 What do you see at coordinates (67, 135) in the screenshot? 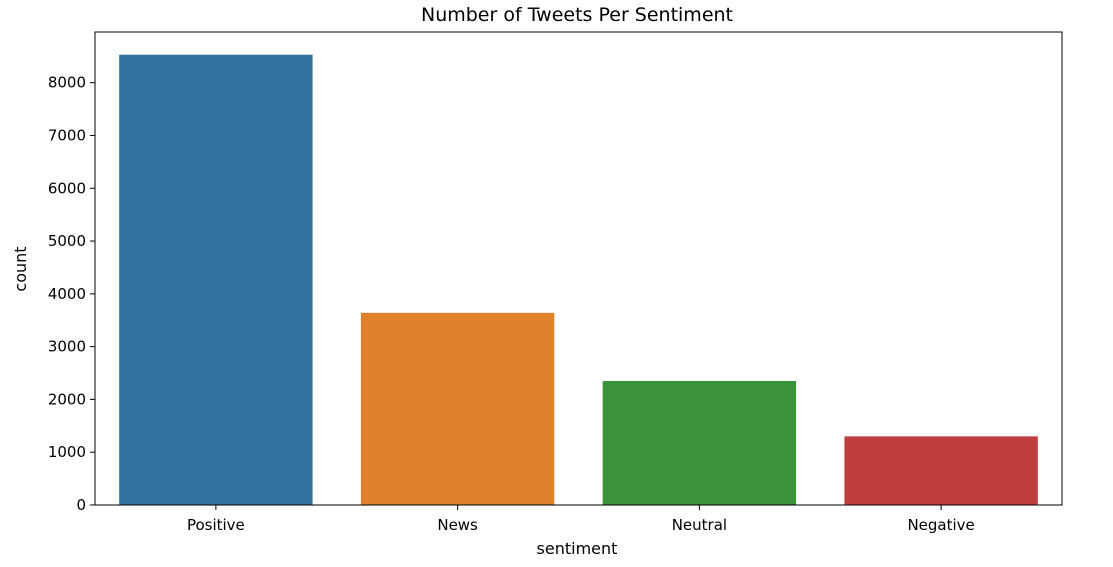
I see `y-tick-label: 7000` at bounding box center [67, 135].